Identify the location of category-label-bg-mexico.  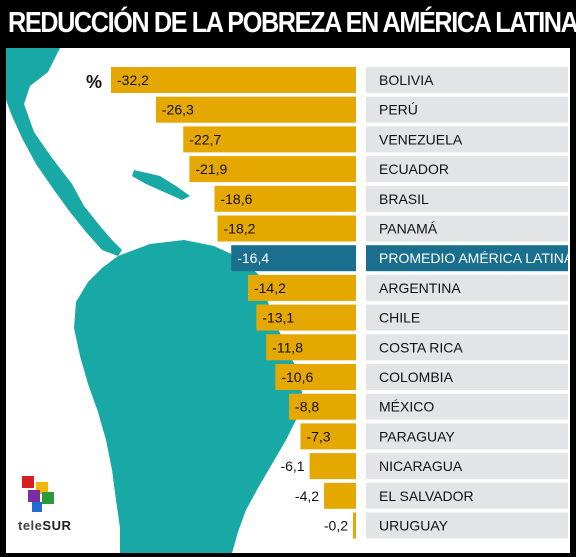
(467, 406).